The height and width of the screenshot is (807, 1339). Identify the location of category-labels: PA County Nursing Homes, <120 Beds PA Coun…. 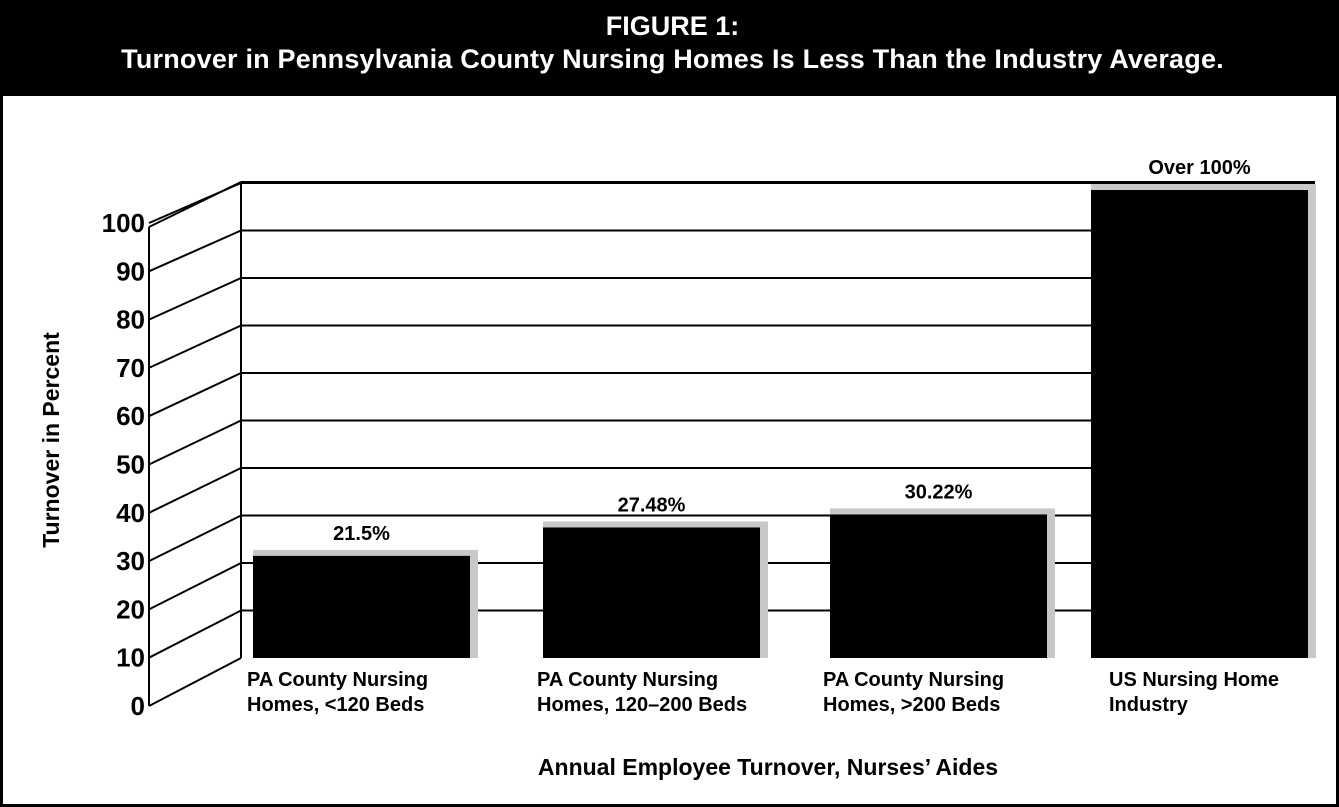
(763, 692).